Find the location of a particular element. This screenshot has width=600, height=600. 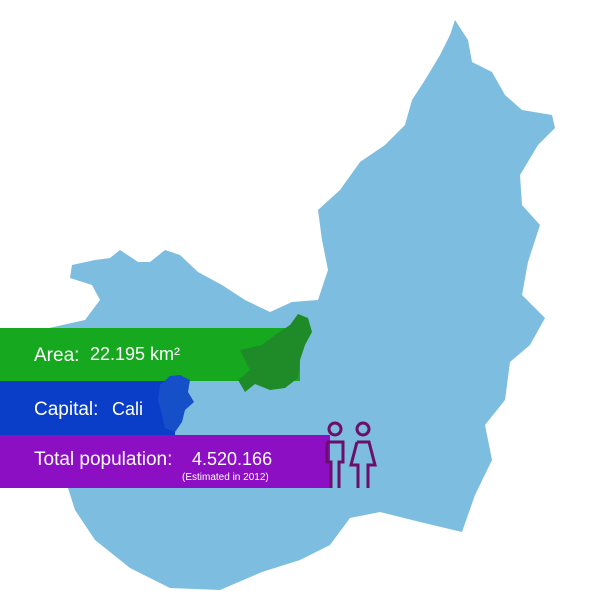

population-note: (Estimated in 2012) is located at coordinates (225, 477).